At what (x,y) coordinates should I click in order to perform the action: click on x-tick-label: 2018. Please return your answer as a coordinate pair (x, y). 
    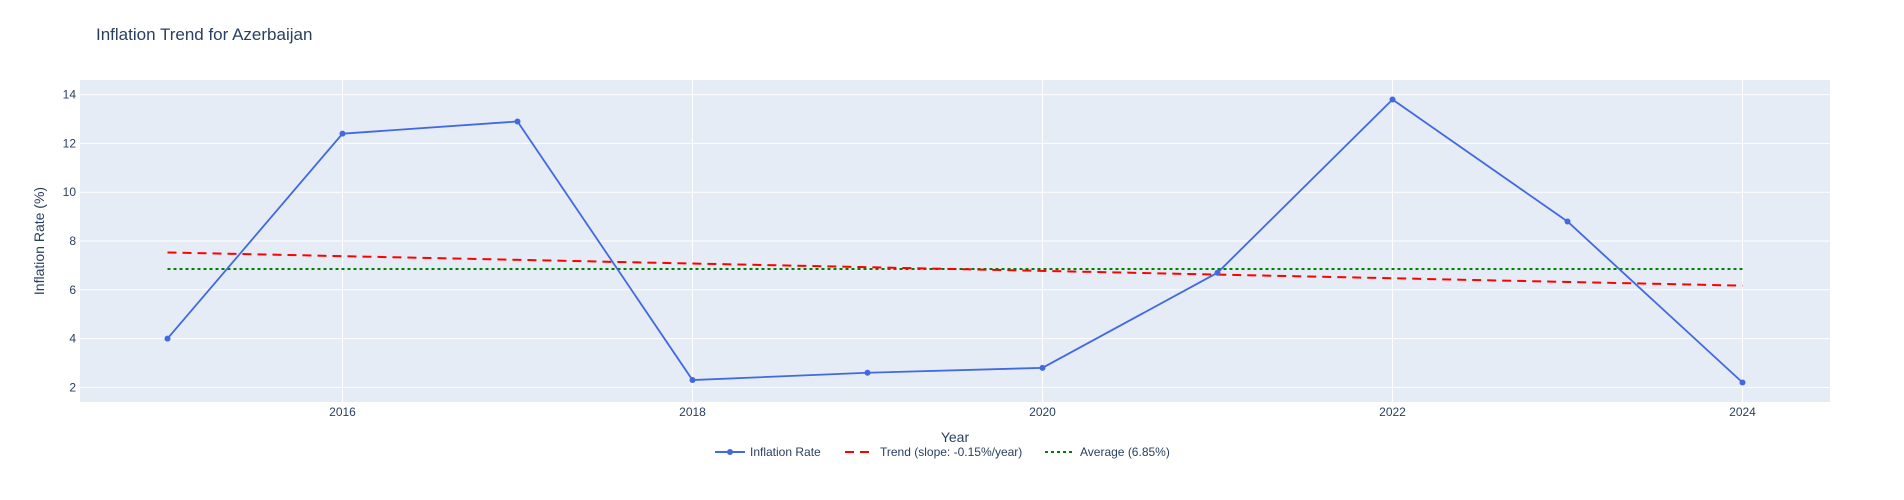
    Looking at the image, I should click on (692, 412).